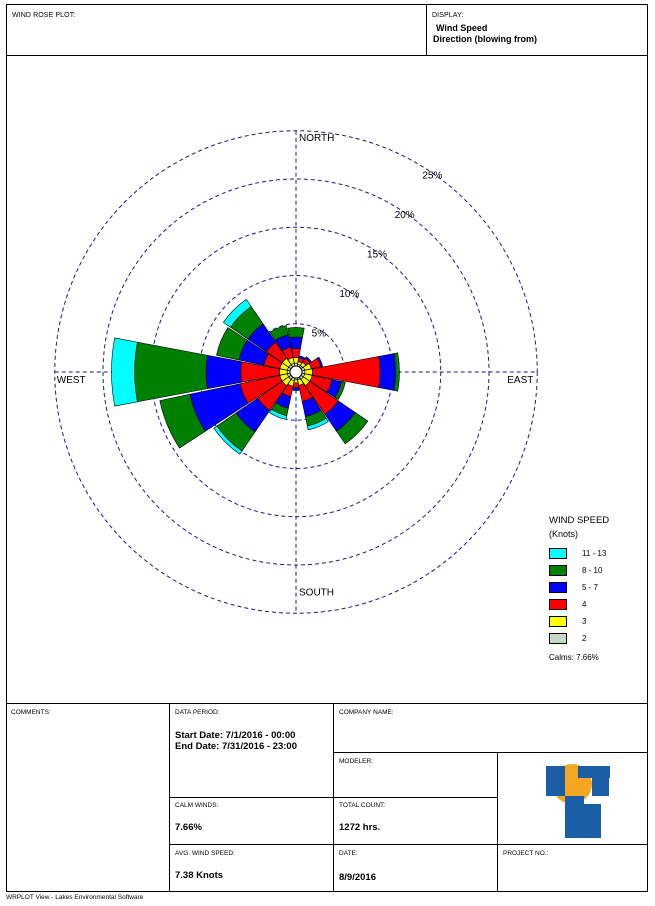 This screenshot has width=655, height=906. What do you see at coordinates (592, 570) in the screenshot?
I see `legend-label: 8 - 10` at bounding box center [592, 570].